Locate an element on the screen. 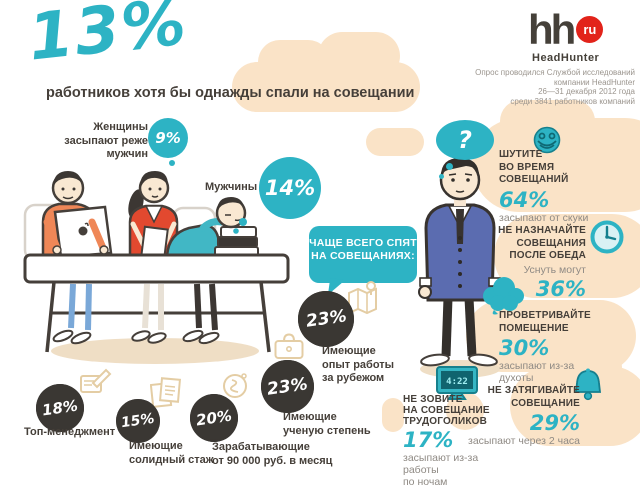  stat-label-earners: Зарабатывающие от 90 000 руб. в месяц is located at coordinates (272, 454).